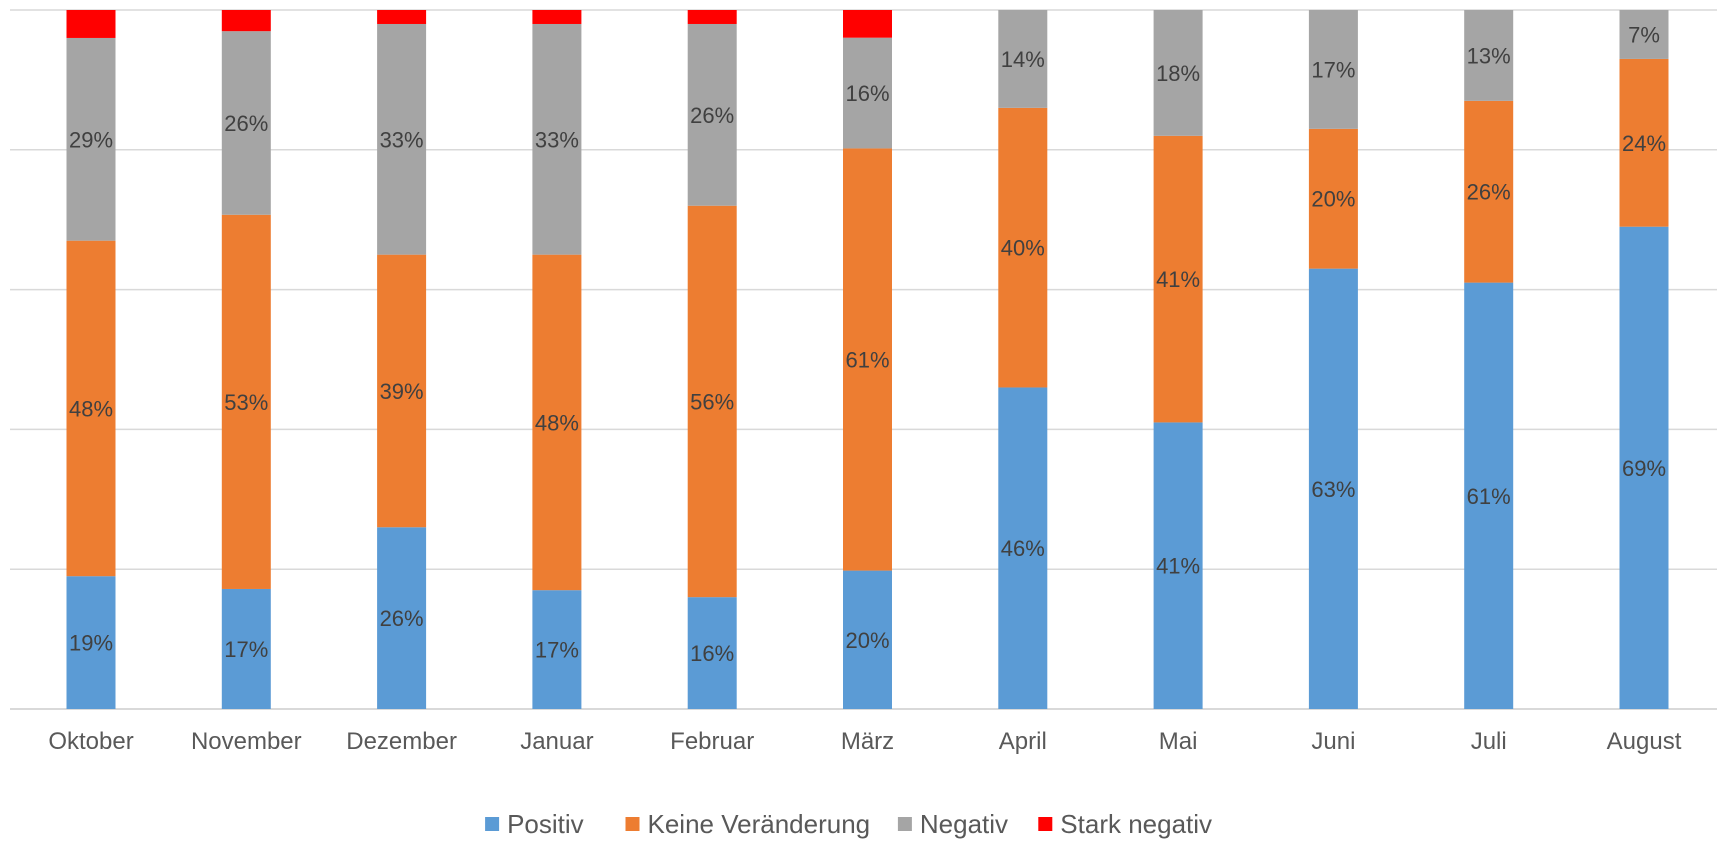 The image size is (1717, 851). I want to click on legend-label: Keine Veränderung, so click(759, 824).